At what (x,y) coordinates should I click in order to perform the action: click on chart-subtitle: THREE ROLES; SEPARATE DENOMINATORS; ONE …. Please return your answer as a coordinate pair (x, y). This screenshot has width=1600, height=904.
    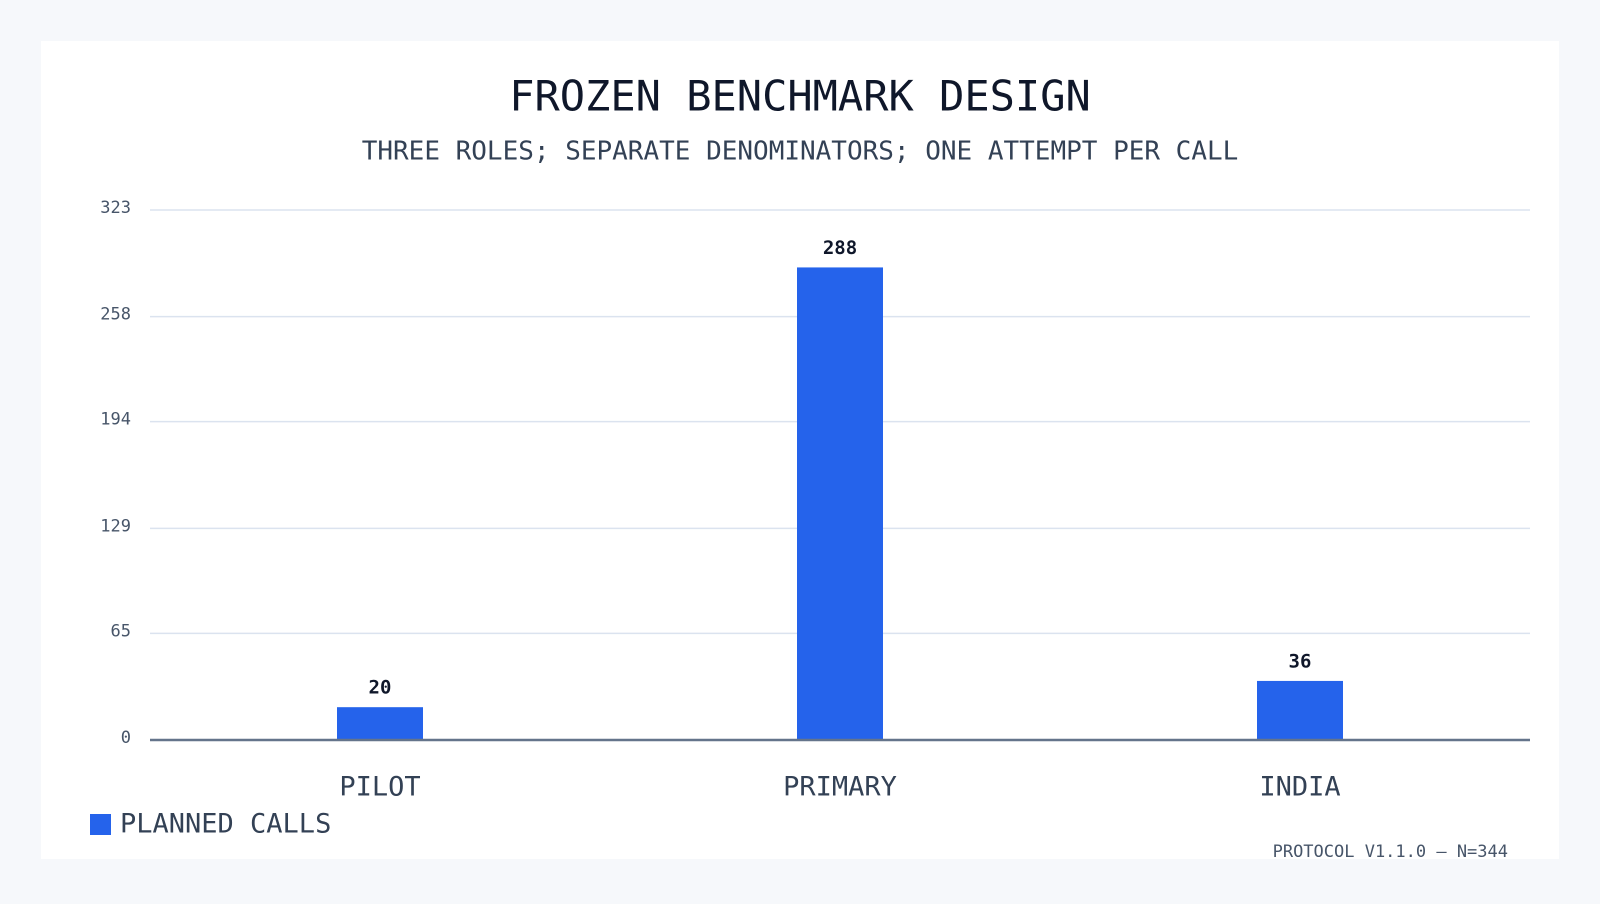
    Looking at the image, I should click on (800, 152).